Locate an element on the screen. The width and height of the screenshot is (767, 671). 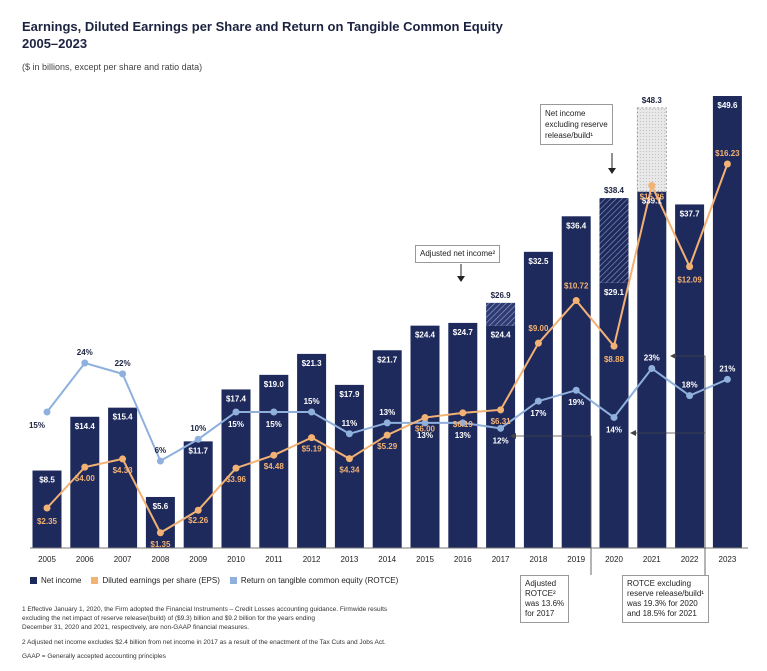
label-rotce-2016: 13% is located at coordinates (463, 435).